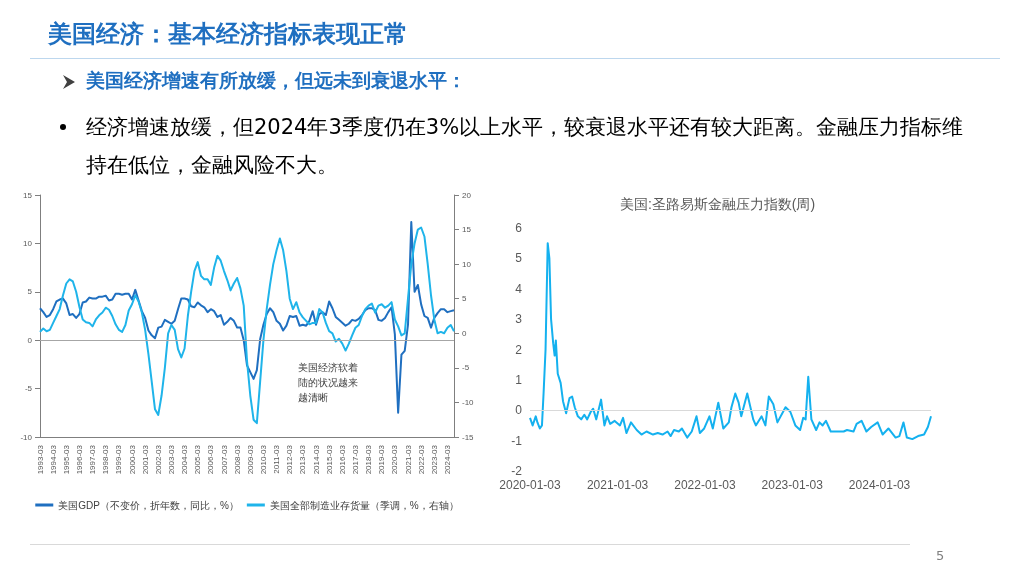 This screenshot has width=1024, height=576. What do you see at coordinates (717, 204) in the screenshot?
I see `chart-title: 美国:圣路易斯金融压力指数(周)` at bounding box center [717, 204].